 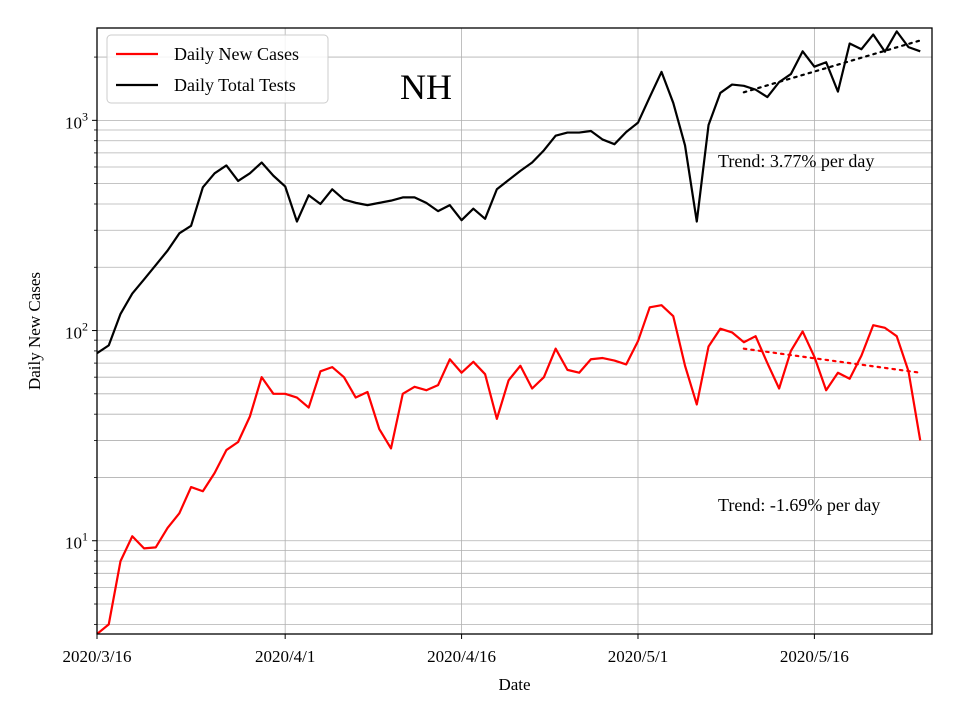 What do you see at coordinates (814, 656) in the screenshot?
I see `x-tick-label: 2020/5/16` at bounding box center [814, 656].